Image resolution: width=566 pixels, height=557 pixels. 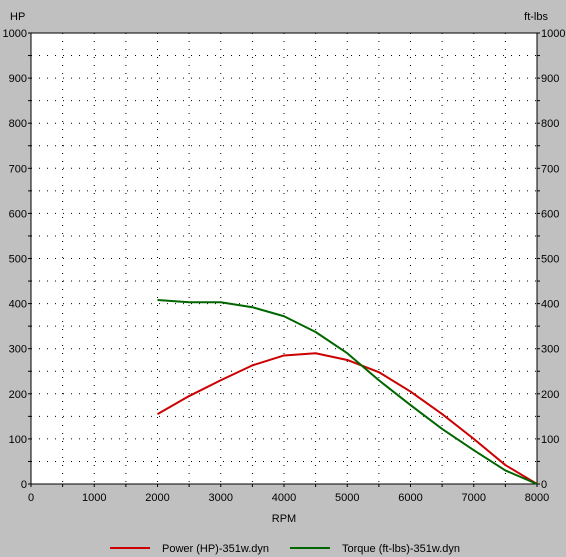 What do you see at coordinates (18, 169) in the screenshot?
I see `y-left-tick-label: 700` at bounding box center [18, 169].